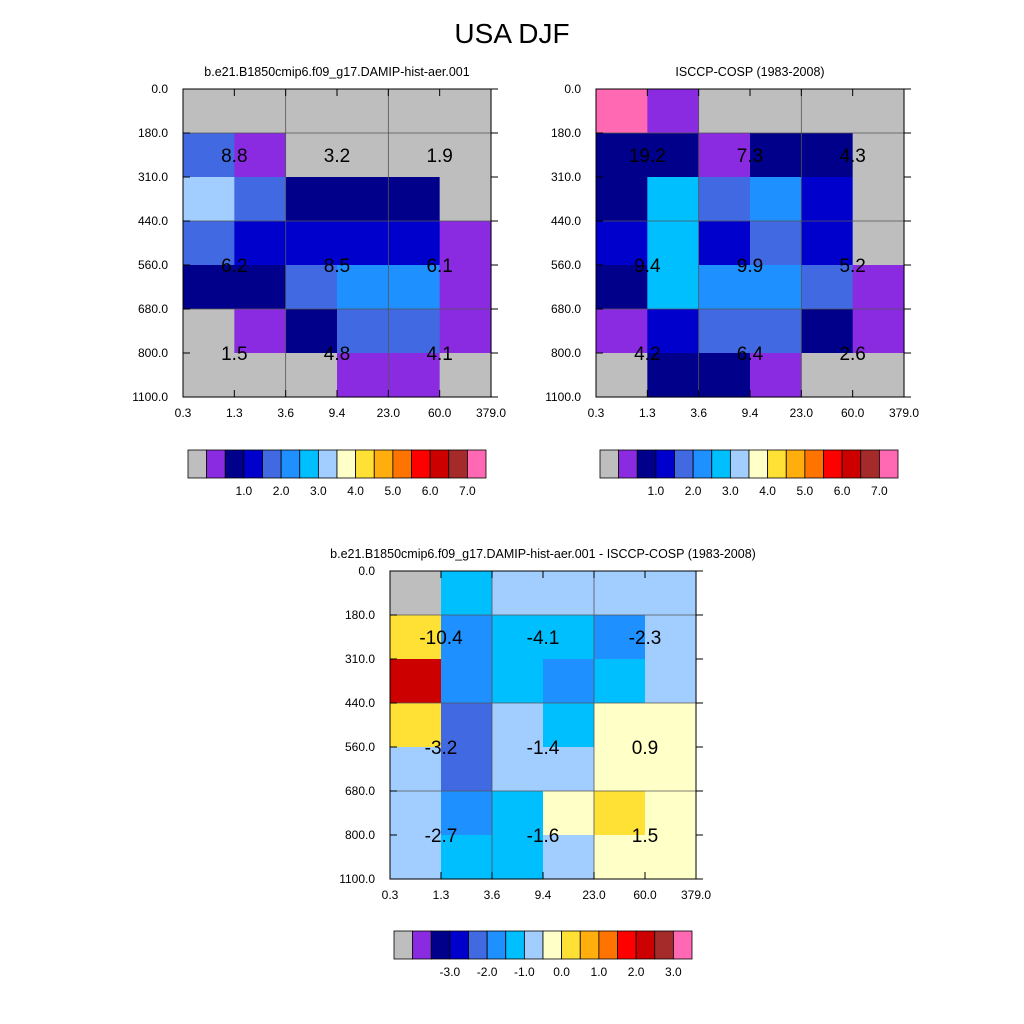  I want to click on data-label: 4.2, so click(647, 354).